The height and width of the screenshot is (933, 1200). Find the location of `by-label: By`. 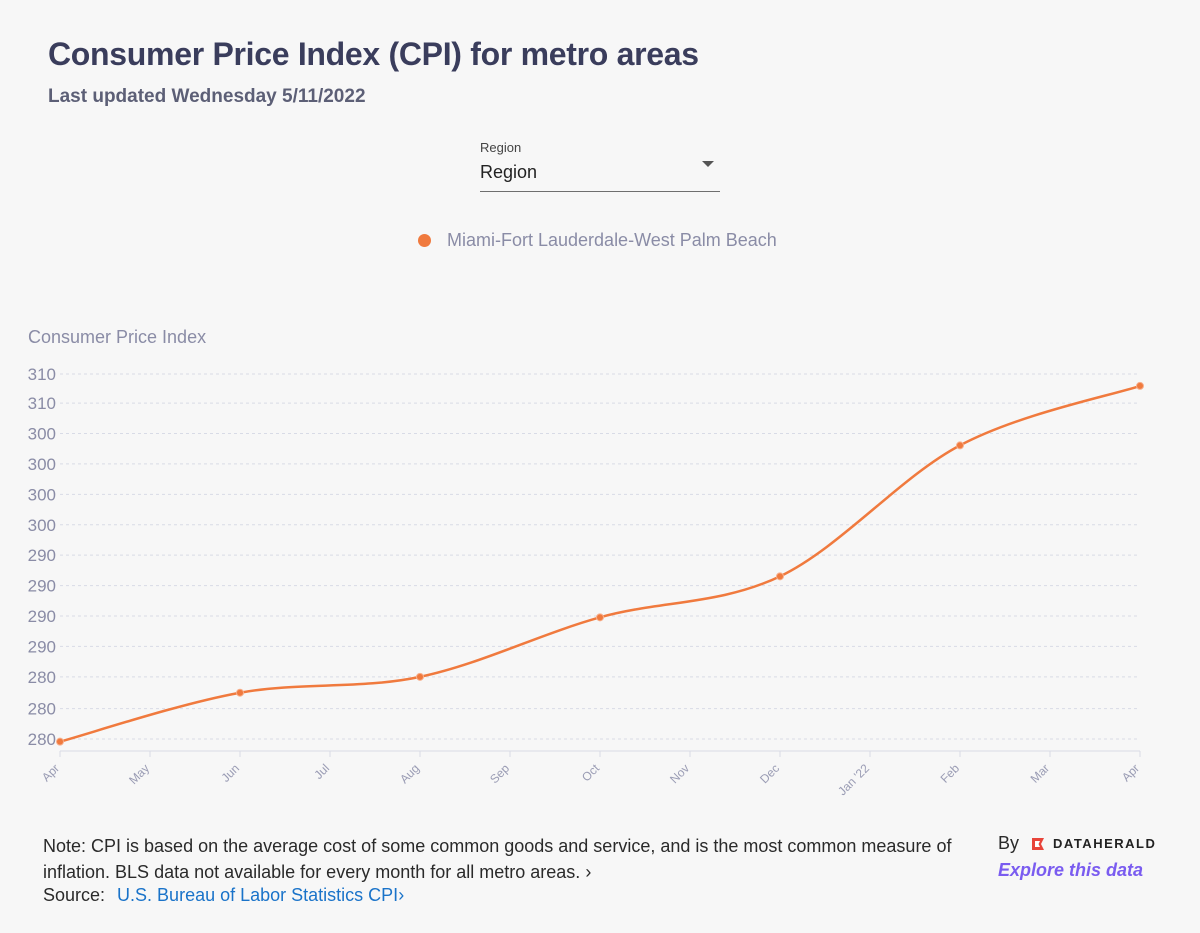

by-label: By is located at coordinates (1009, 843).